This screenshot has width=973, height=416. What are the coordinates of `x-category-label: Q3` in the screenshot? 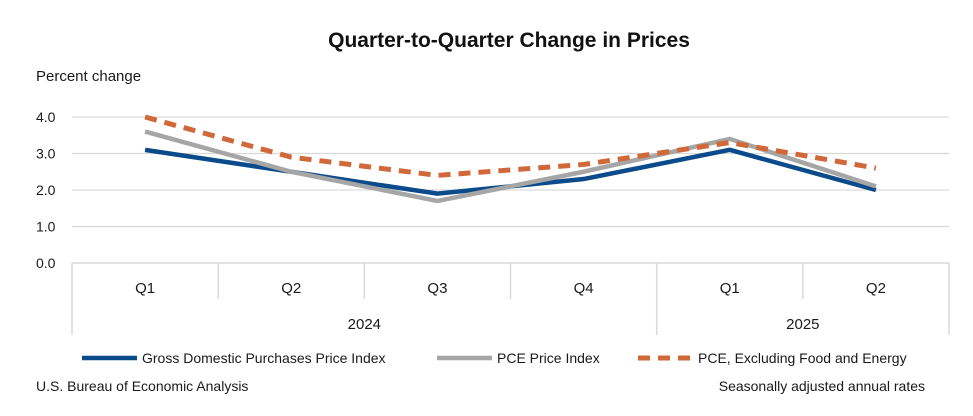 It's located at (437, 288).